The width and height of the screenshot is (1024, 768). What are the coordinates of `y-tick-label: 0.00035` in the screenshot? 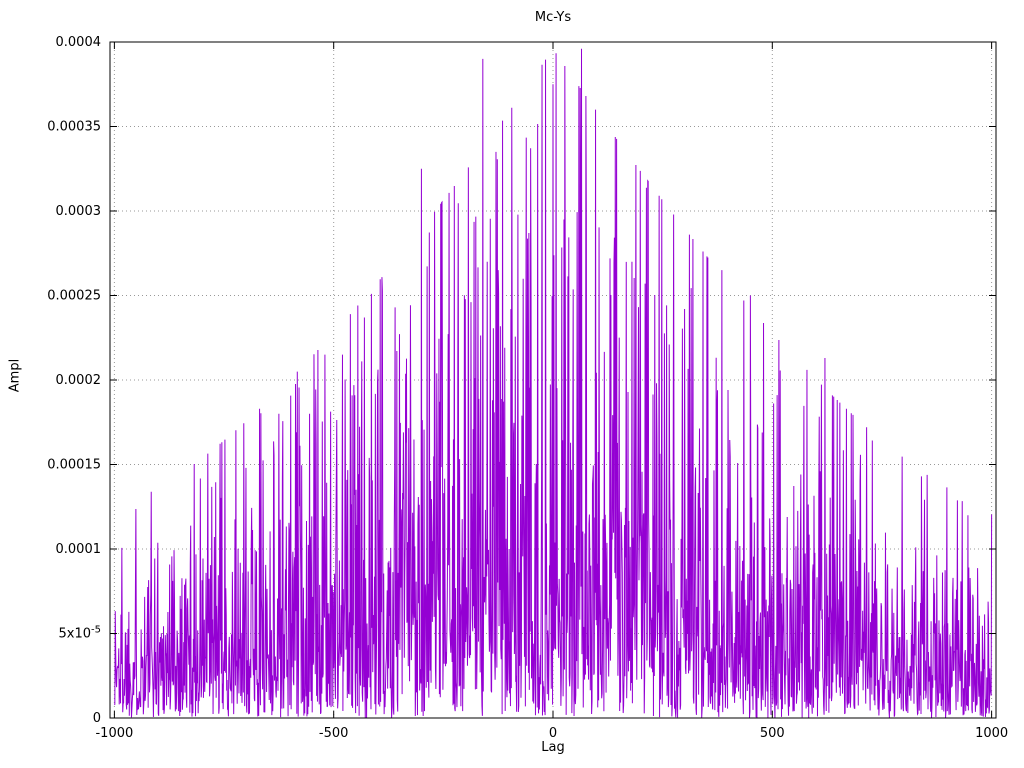 It's located at (74, 127).